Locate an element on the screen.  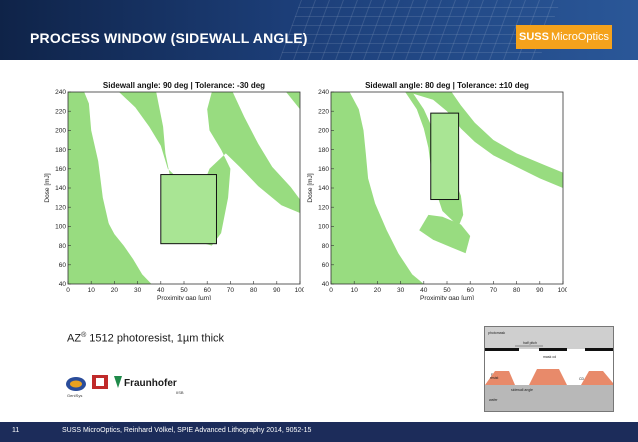
page-title: PROCESS WINDOW (SIDEWALL ANGLE) is located at coordinates (169, 38).